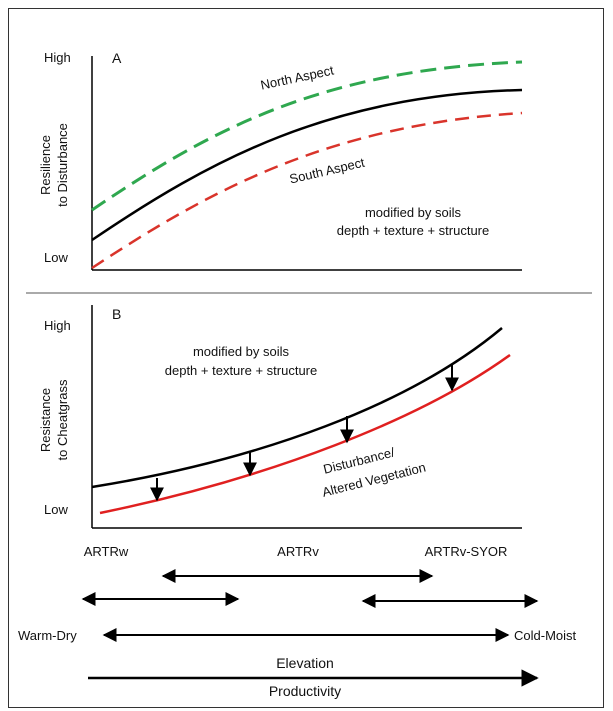 This screenshot has width=613, height=711. I want to click on panel-b-ylabel-line2: to Cheatgrass, so click(62, 419).